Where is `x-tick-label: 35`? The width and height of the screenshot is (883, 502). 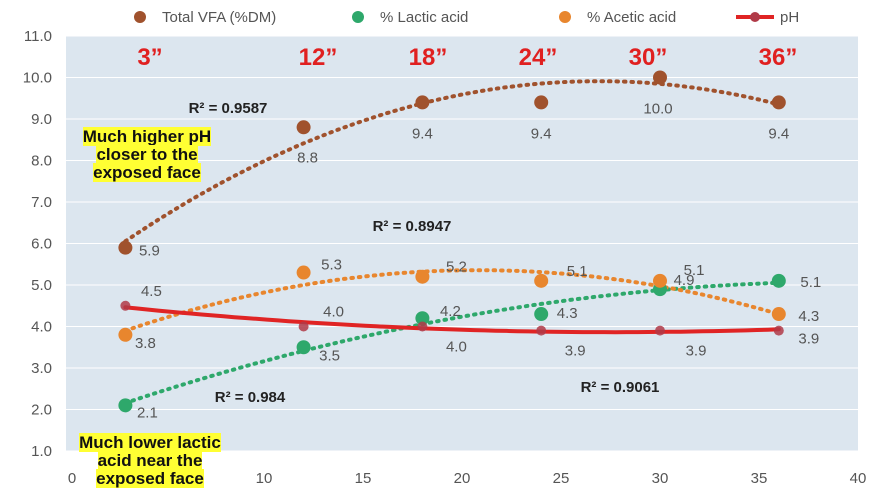
x-tick-label: 35 is located at coordinates (759, 478).